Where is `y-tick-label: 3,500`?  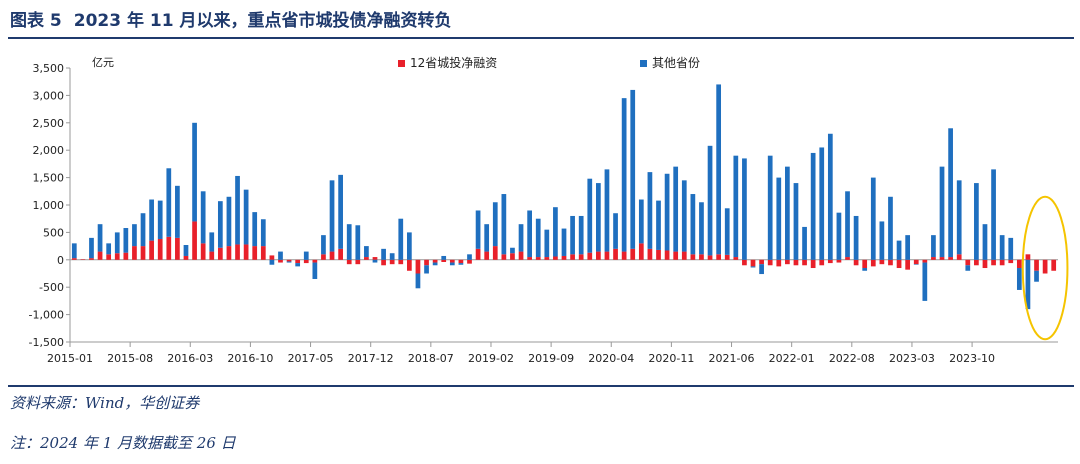 y-tick-label: 3,500 is located at coordinates (49, 68).